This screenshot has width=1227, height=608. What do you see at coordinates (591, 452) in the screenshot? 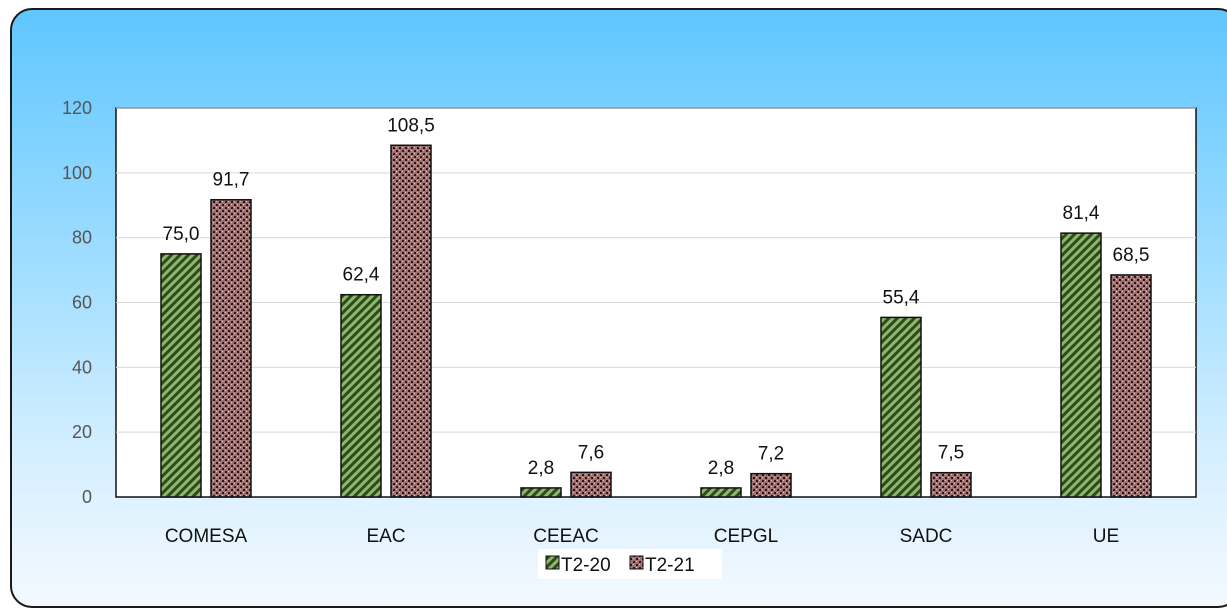
I see `data-label: 7,6` at bounding box center [591, 452].